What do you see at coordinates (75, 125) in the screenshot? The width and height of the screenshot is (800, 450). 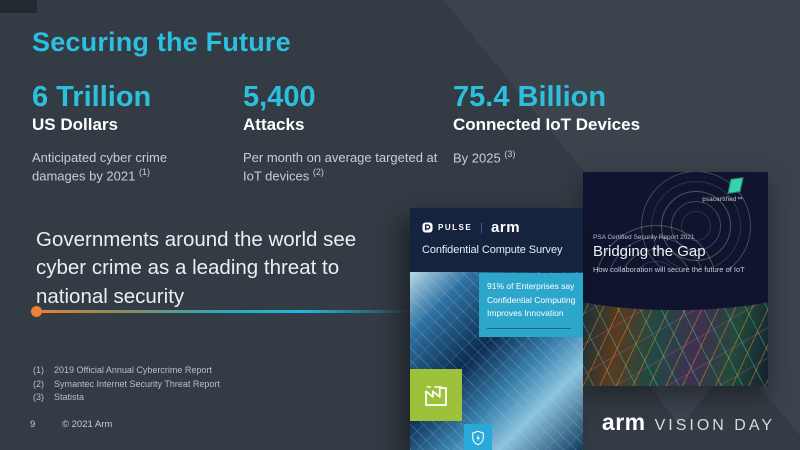 I see `stat-label: US Dollars` at bounding box center [75, 125].